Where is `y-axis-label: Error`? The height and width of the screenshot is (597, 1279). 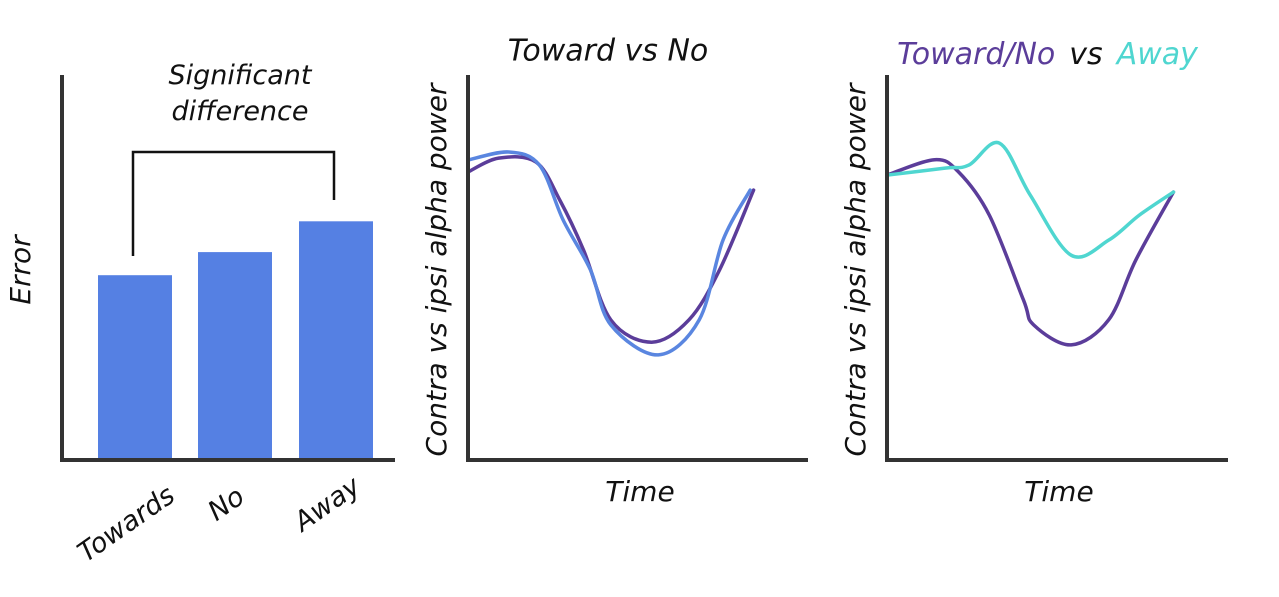 y-axis-label: Error is located at coordinates (20, 269).